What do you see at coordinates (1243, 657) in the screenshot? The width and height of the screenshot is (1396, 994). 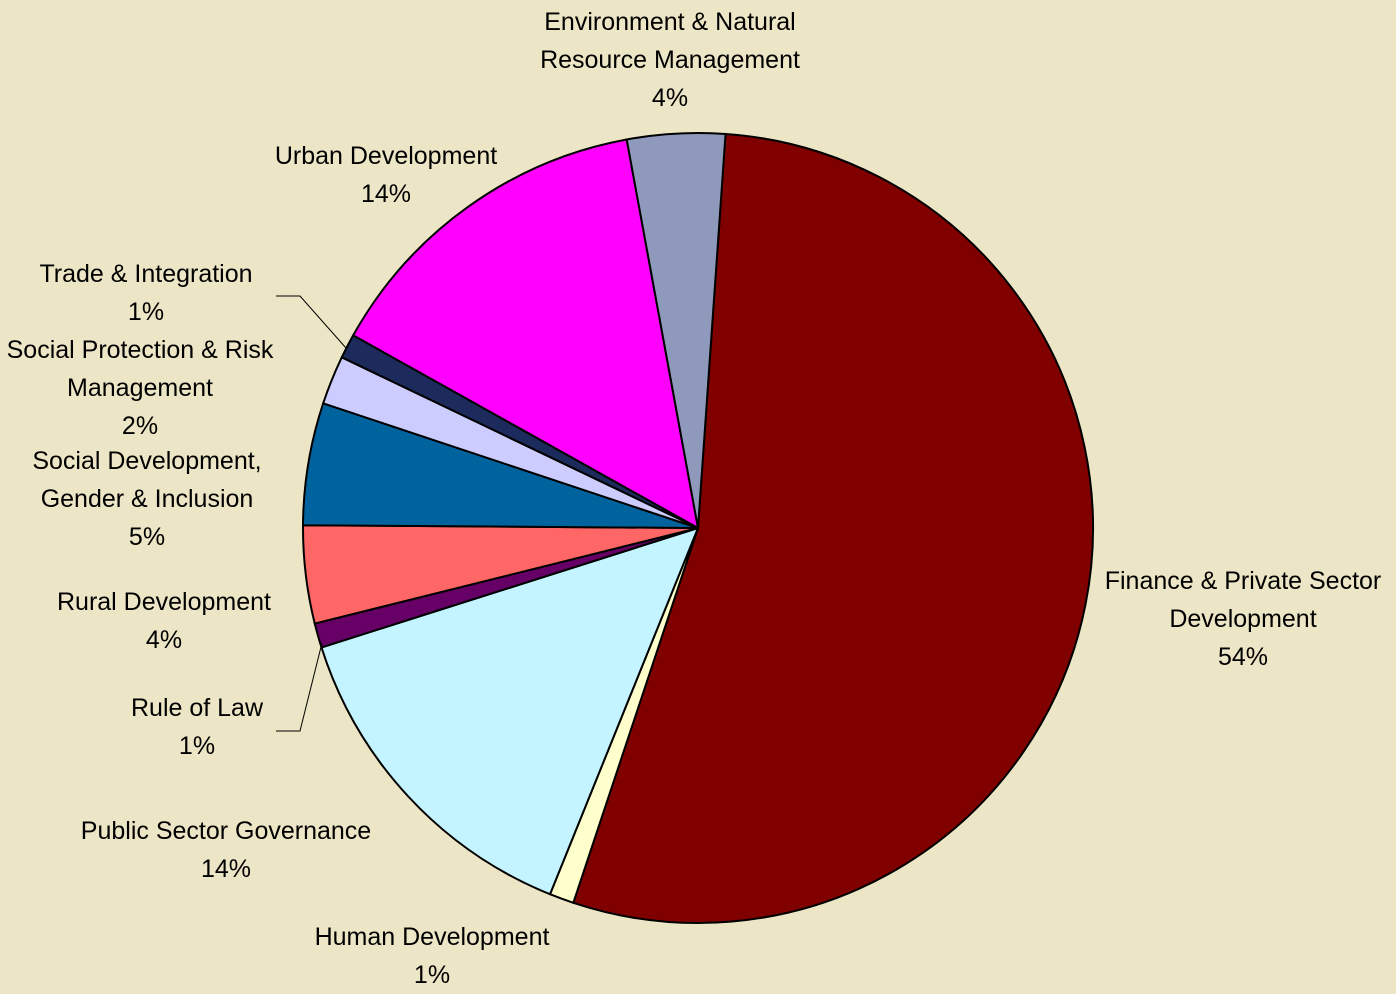 I see `value-label: 54%` at bounding box center [1243, 657].